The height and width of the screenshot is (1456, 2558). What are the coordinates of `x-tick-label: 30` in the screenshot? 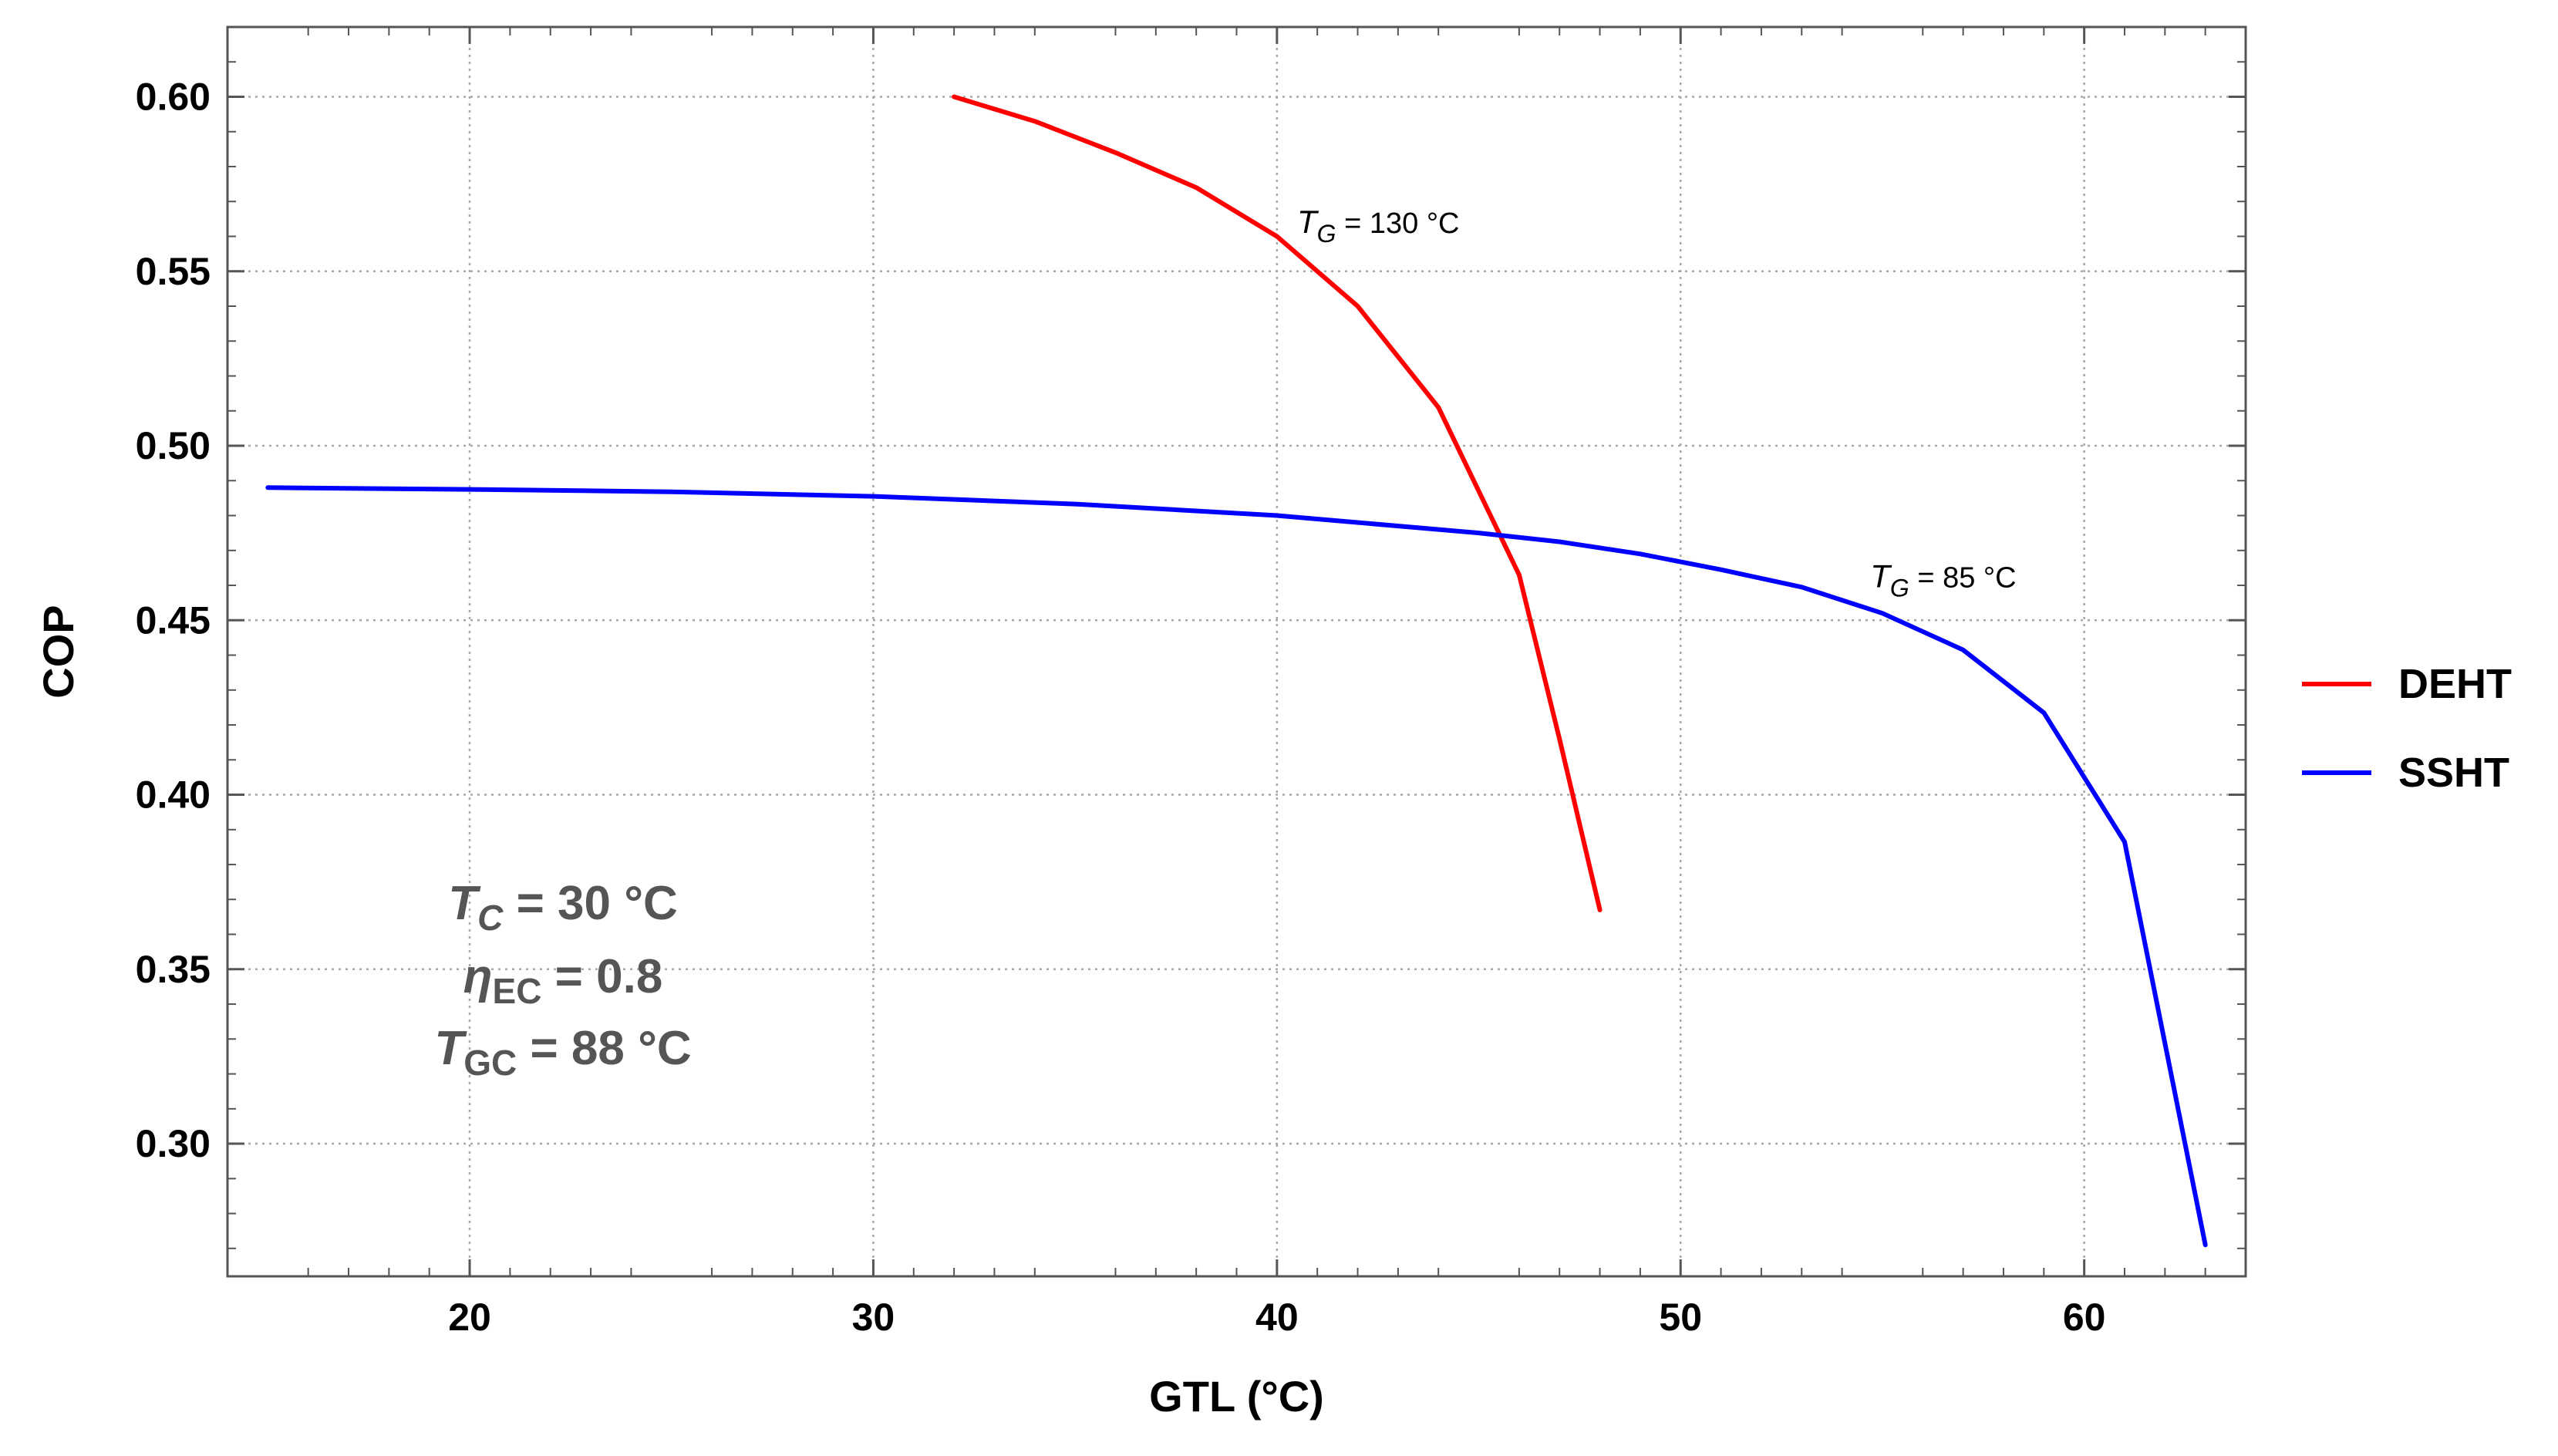 It's located at (873, 1317).